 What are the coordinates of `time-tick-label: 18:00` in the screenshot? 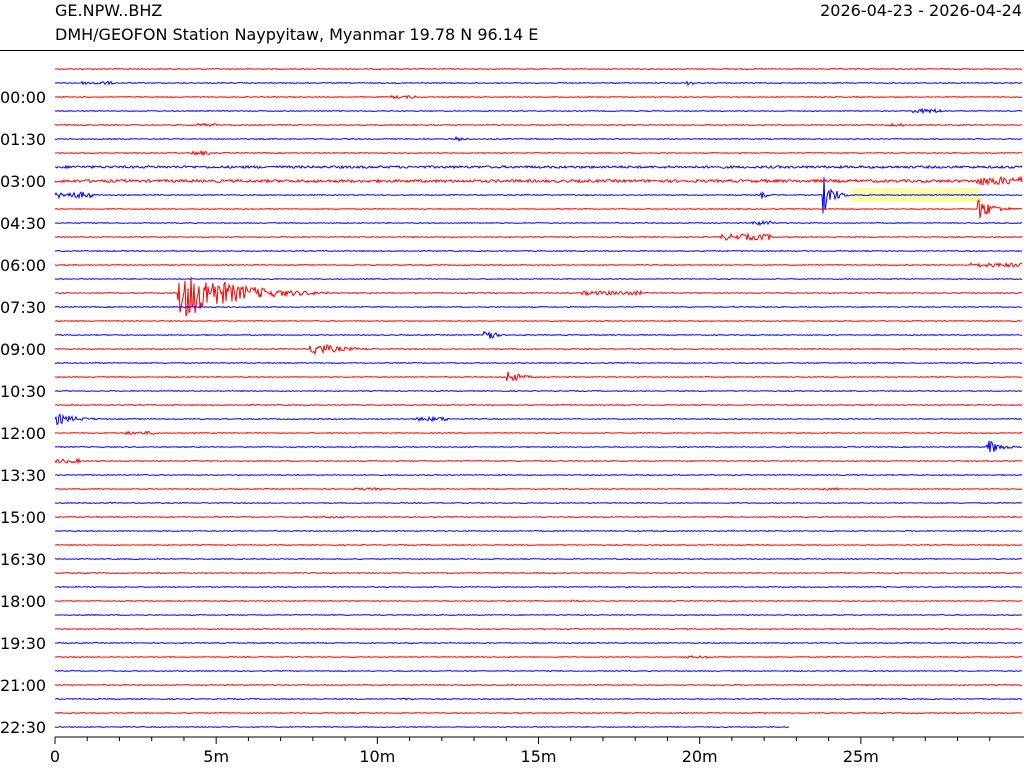 It's located at (23, 601).